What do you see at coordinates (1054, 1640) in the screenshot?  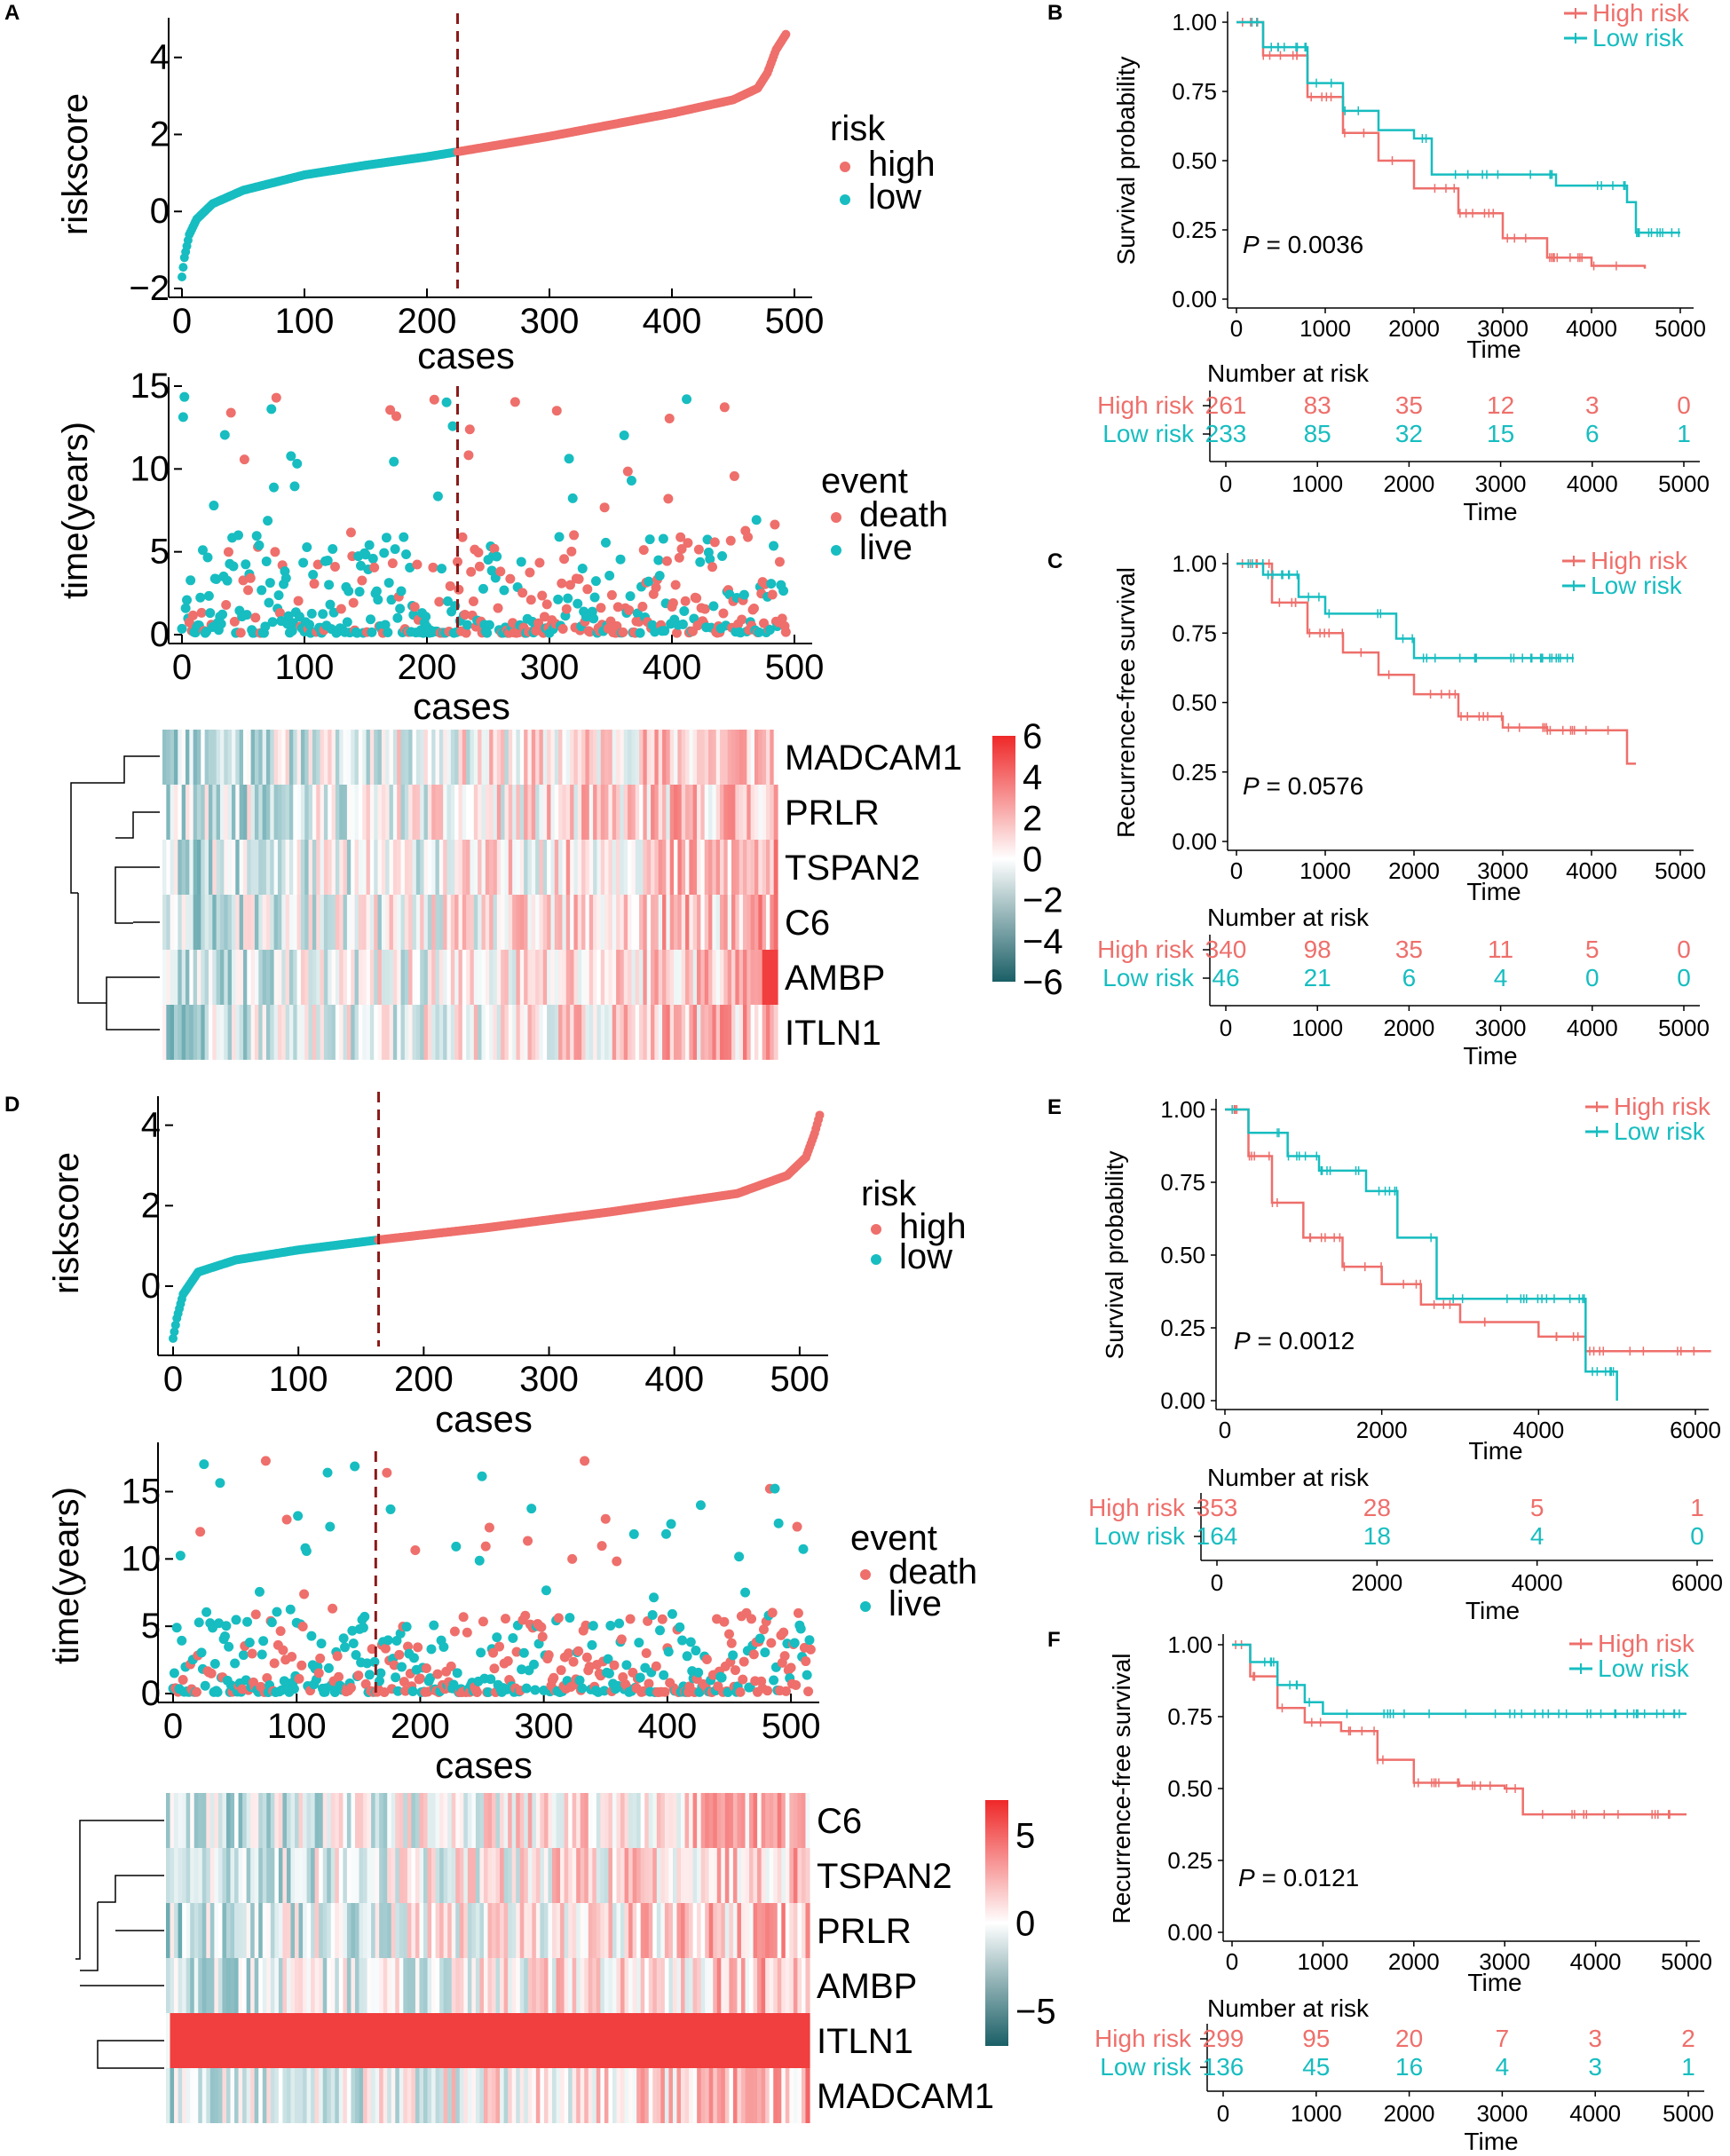 I see `panel-label: F` at bounding box center [1054, 1640].